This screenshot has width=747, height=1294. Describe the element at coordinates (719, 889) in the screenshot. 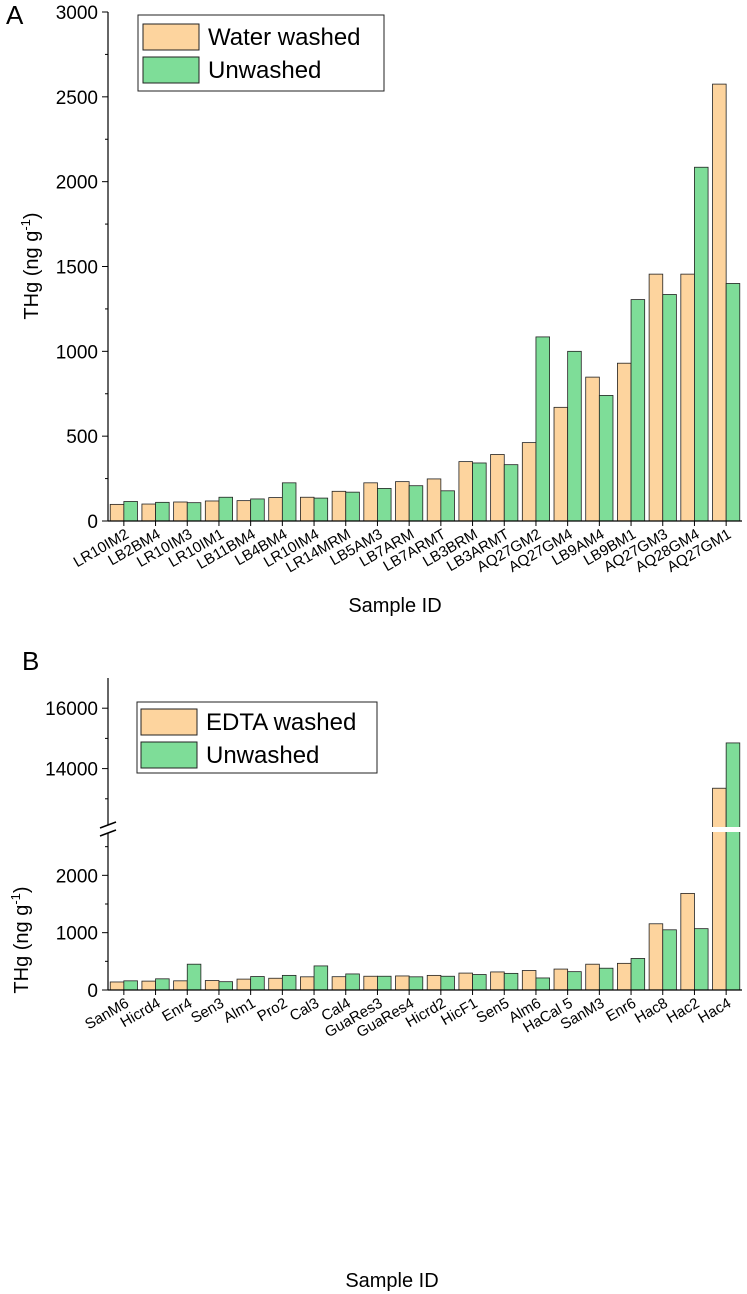

I see `bar-b-washed-Hac4` at that location.